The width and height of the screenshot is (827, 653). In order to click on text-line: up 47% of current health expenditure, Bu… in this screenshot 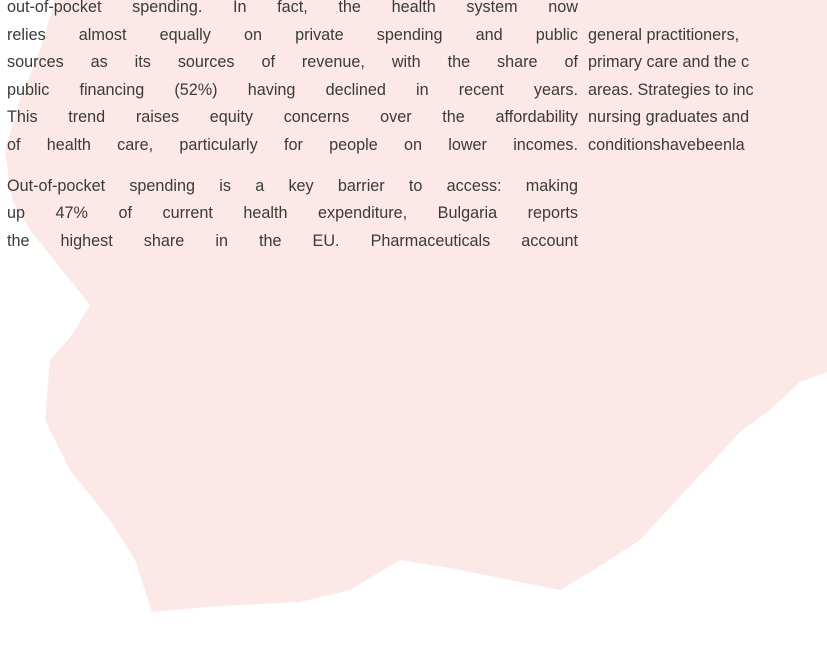, I will do `click(292, 213)`.